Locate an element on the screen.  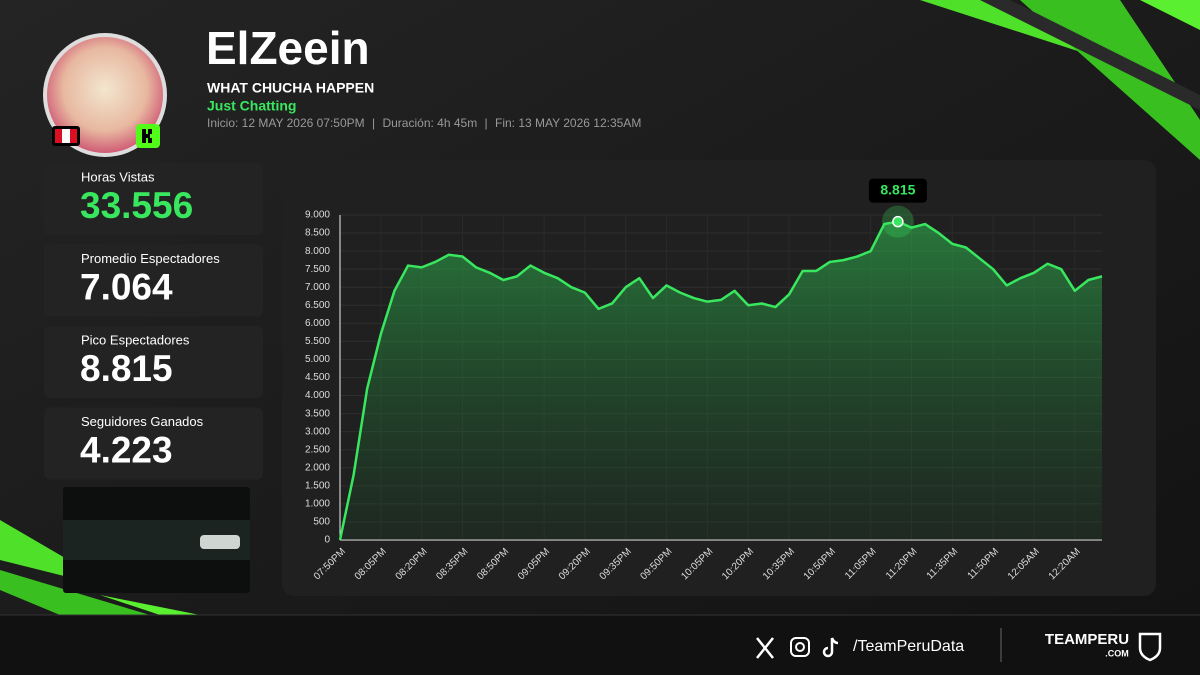
y-tick-label: 1.500 is located at coordinates (317, 485).